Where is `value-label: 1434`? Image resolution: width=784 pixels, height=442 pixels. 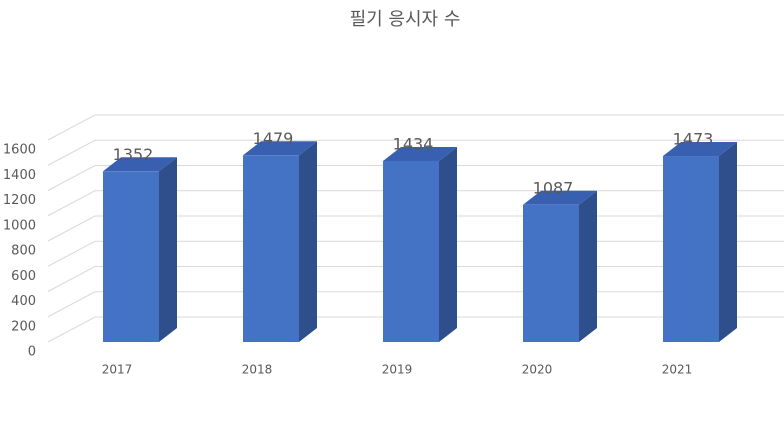
value-label: 1434 is located at coordinates (413, 143).